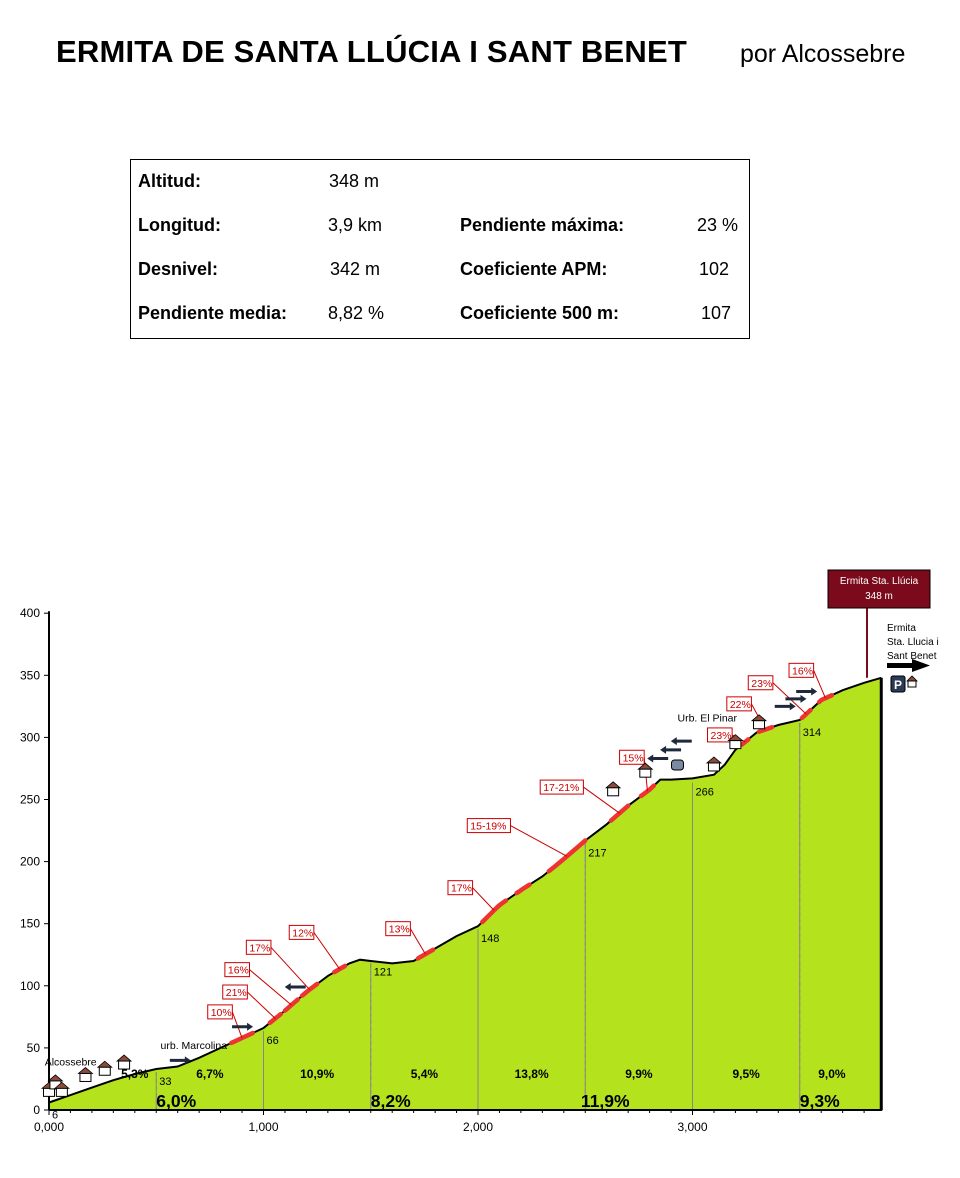  What do you see at coordinates (532, 1074) in the screenshot?
I see `segment-gradient-label: 13,8%` at bounding box center [532, 1074].